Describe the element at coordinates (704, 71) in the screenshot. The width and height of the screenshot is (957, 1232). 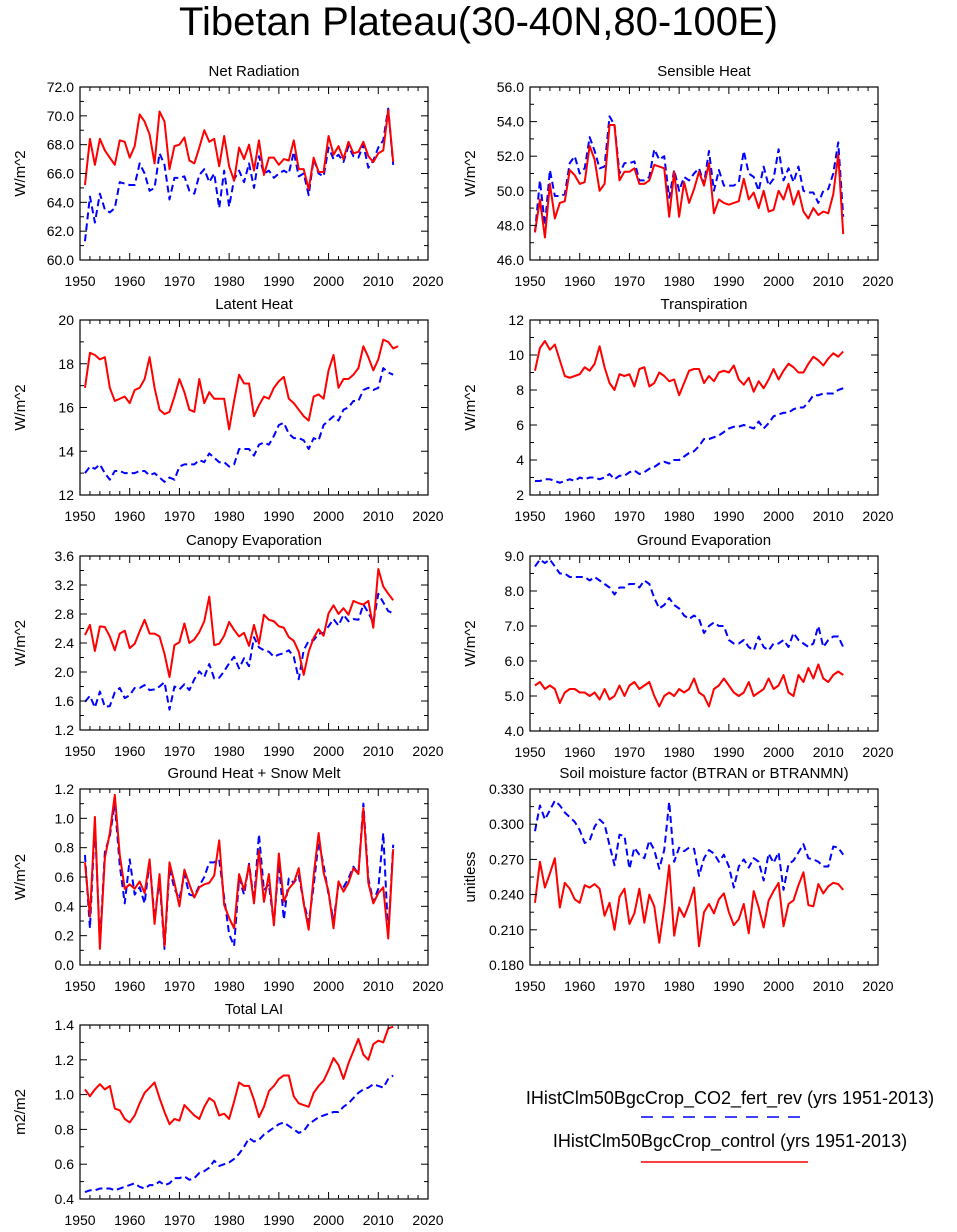
I see `panel-2-title: Sensible Heat` at that location.